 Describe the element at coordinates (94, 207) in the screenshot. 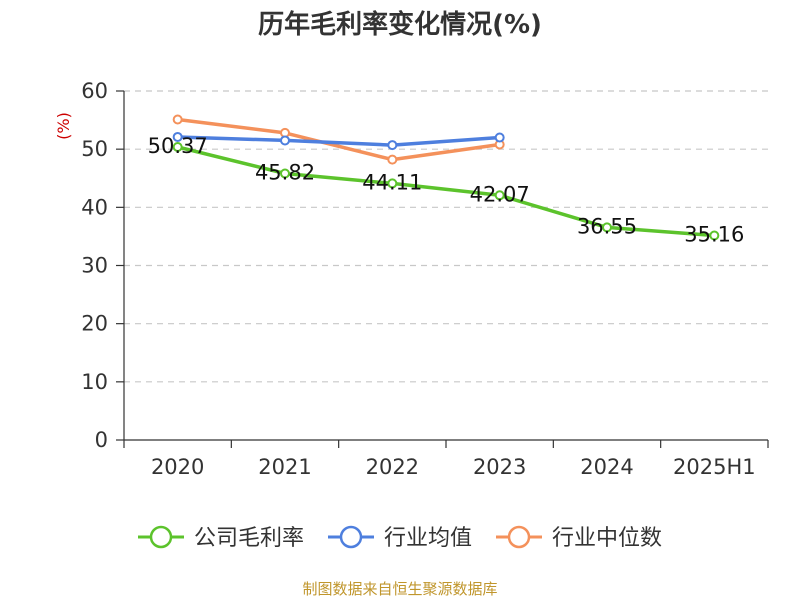

I see `y-tick-label: 40` at that location.